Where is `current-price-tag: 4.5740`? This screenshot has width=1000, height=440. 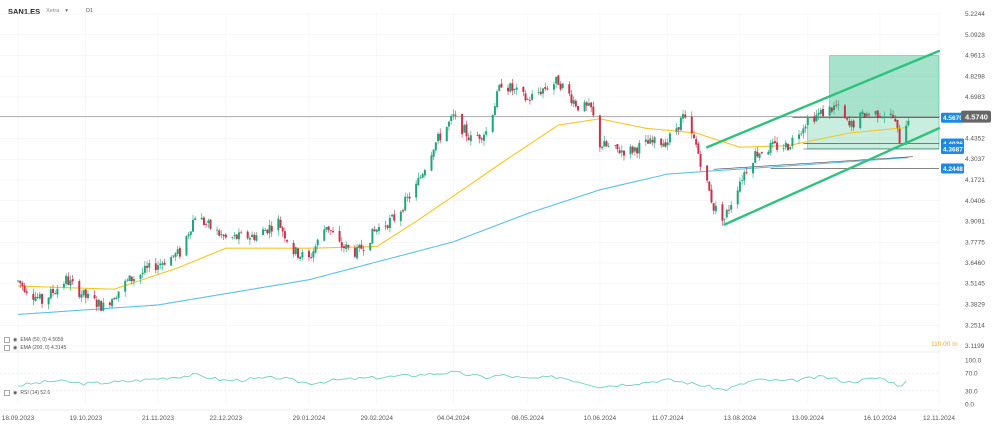
current-price-tag: 4.5740 is located at coordinates (976, 117).